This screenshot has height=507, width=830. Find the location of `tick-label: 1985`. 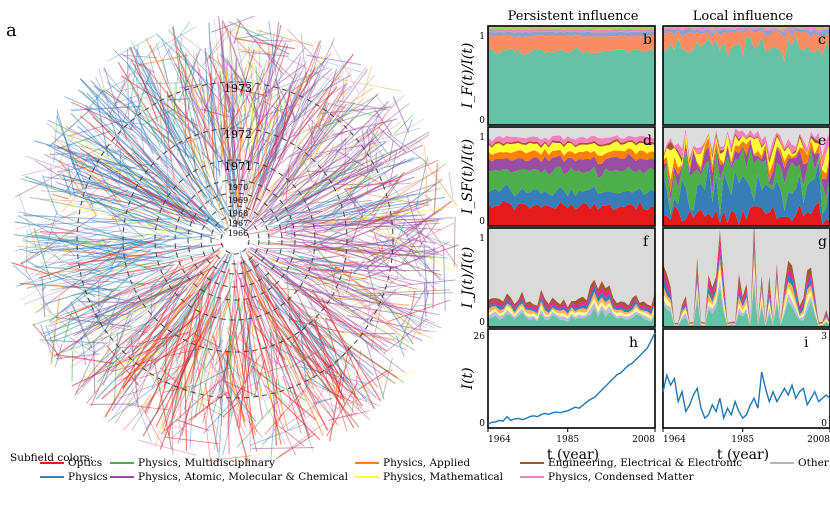

tick-label: 1985 is located at coordinates (567, 440).